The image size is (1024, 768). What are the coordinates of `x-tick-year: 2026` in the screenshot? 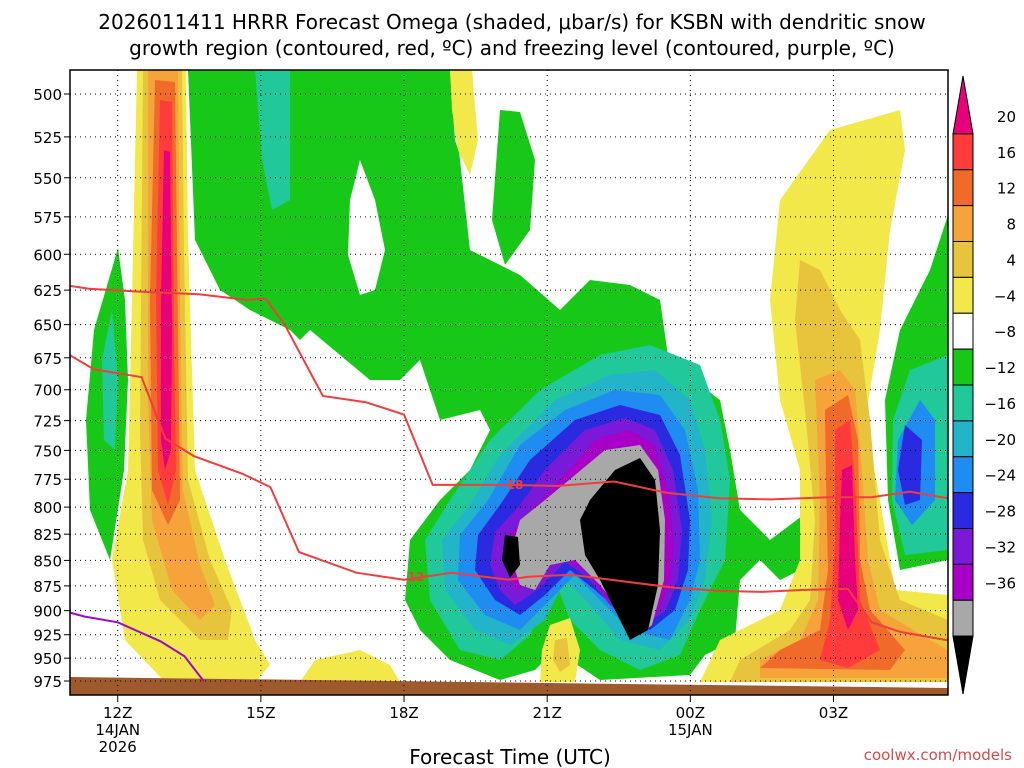 It's located at (118, 747).